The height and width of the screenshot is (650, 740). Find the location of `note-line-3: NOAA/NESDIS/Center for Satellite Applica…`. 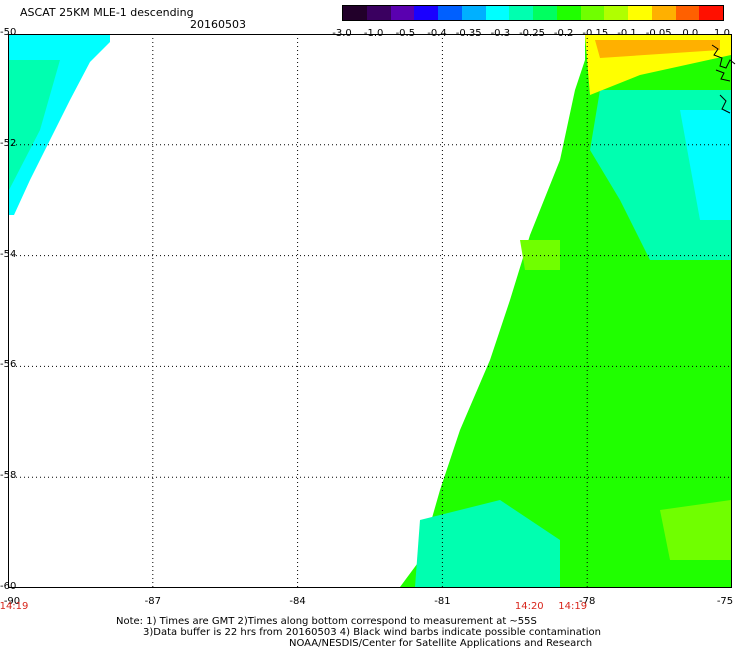

note-line-3: NOAA/NESDIS/Center for Satellite Applica… is located at coordinates (441, 643).